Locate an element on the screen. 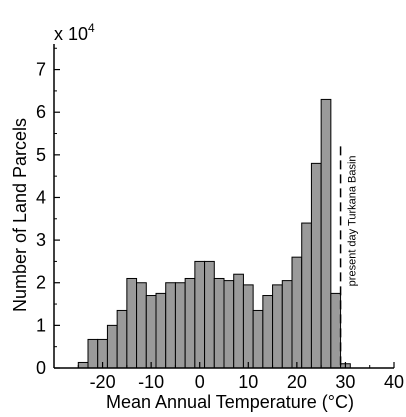 This screenshot has width=406, height=417. reference-line-label: present day Turkana Basin is located at coordinates (353, 220).